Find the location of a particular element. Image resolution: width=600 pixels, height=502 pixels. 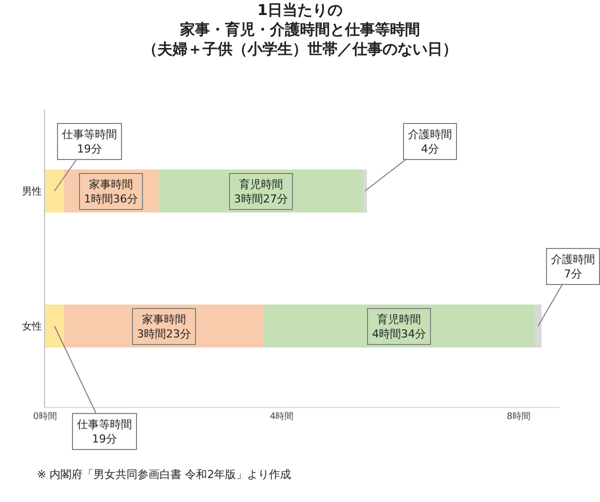

data-label: 育児時間 3時間27分 is located at coordinates (261, 192).